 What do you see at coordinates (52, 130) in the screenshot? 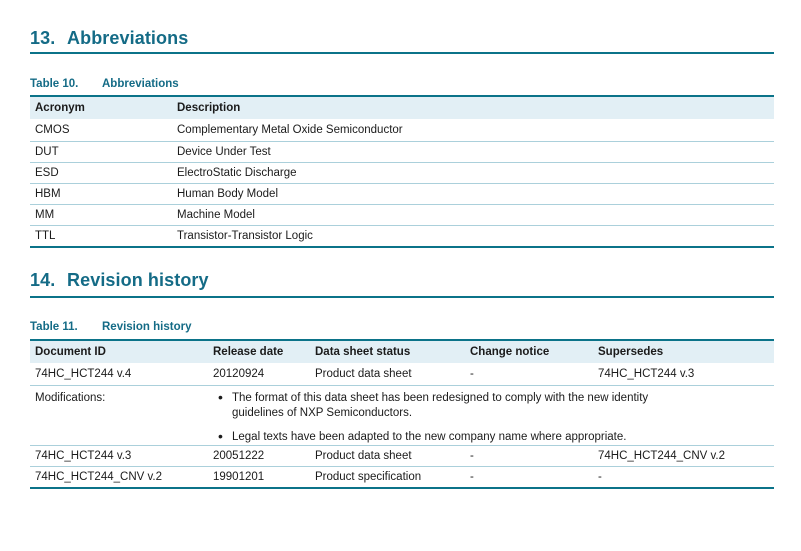
I see `acronym-cell: CMOS` at bounding box center [52, 130].